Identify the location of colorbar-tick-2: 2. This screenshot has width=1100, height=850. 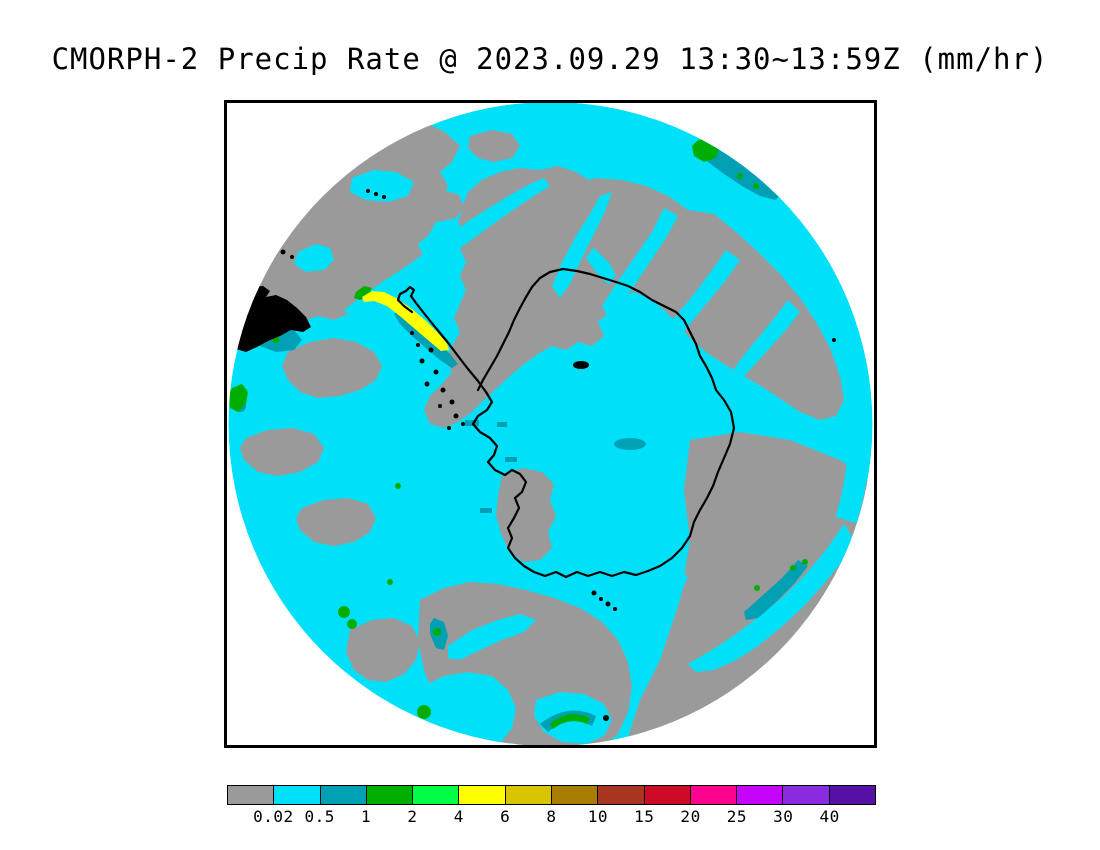
(412, 816).